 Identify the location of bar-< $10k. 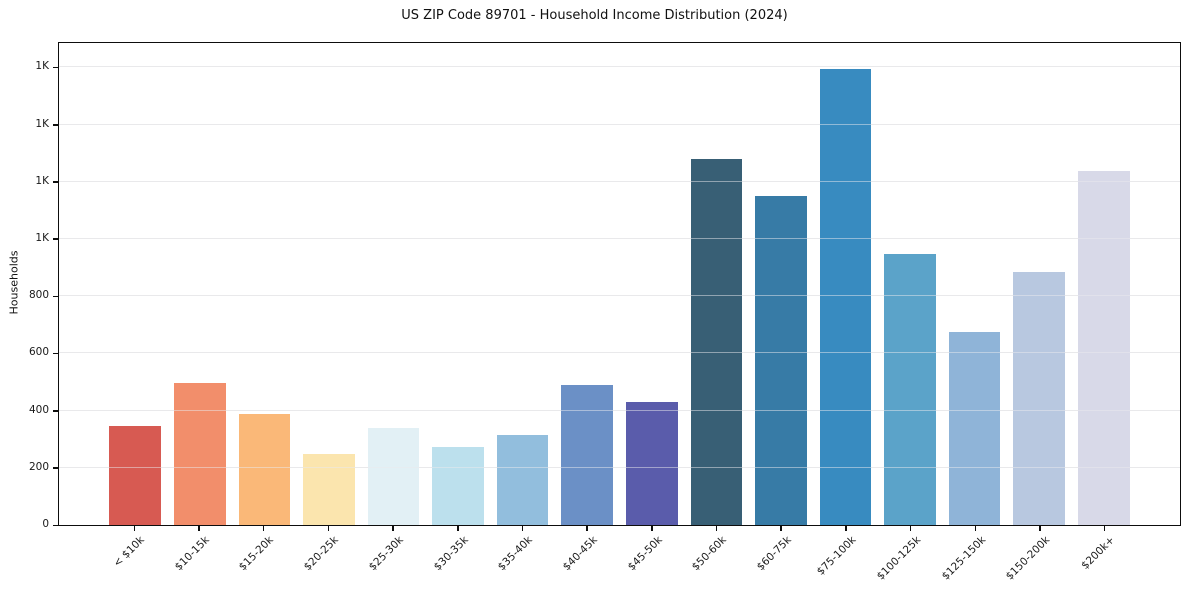
(135, 475).